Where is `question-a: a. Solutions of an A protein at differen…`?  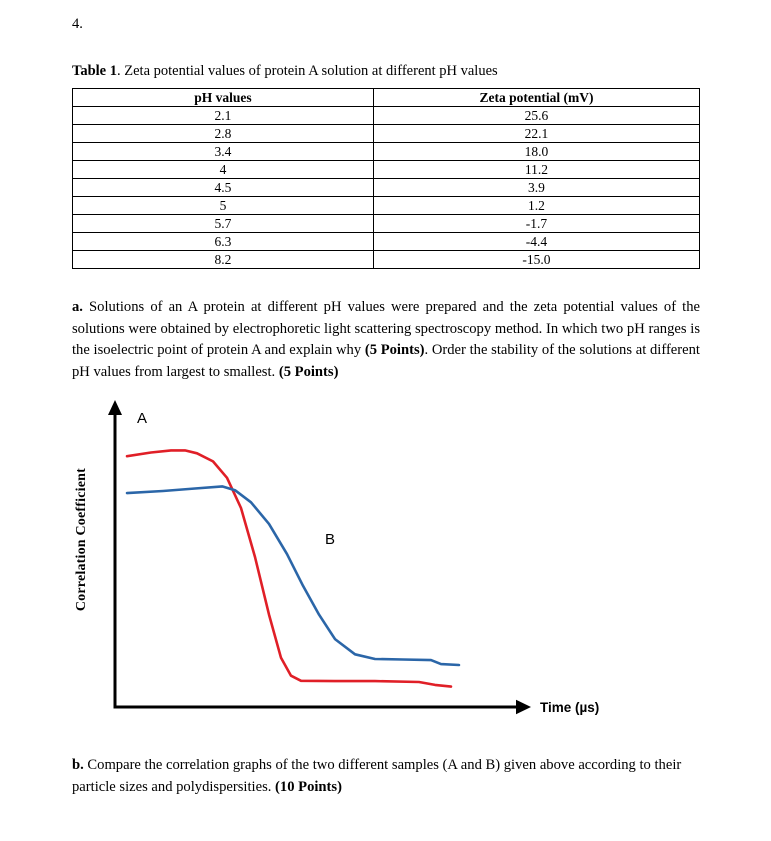
question-a: a. Solutions of an A protein at differen… is located at coordinates (386, 340).